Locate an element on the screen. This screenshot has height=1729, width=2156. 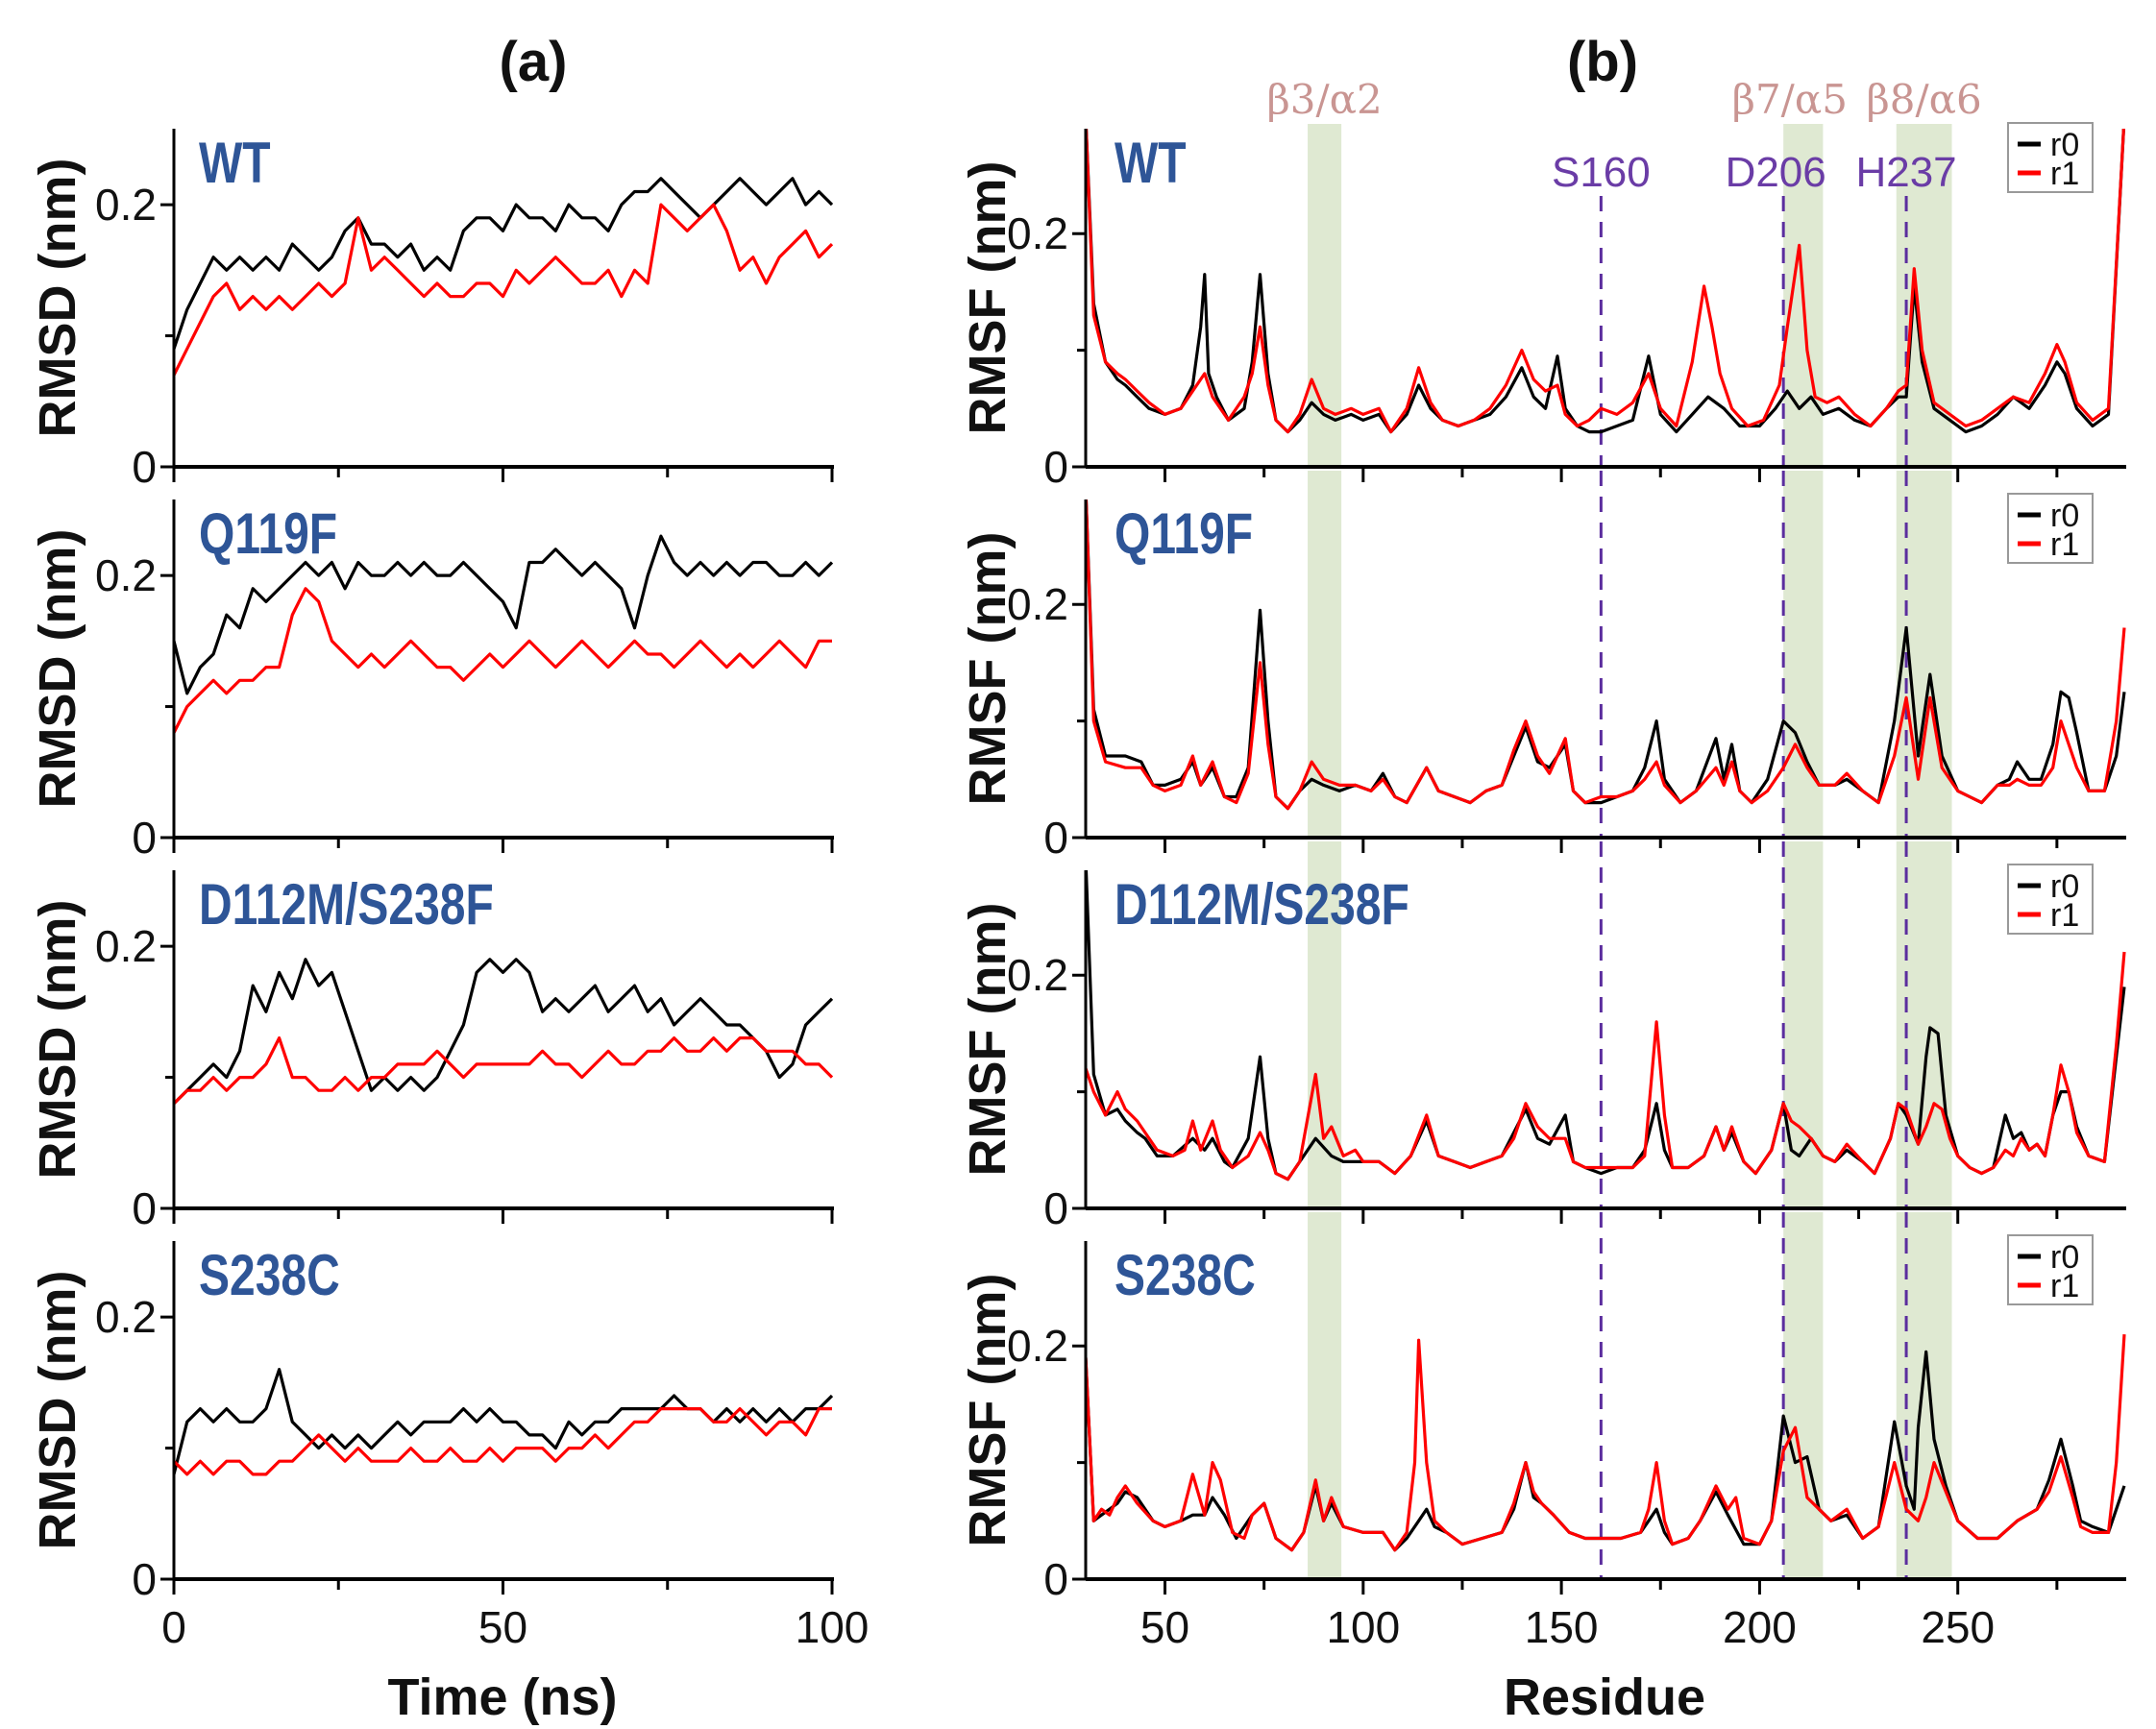
region-label: β7/α5 is located at coordinates (1790, 99).